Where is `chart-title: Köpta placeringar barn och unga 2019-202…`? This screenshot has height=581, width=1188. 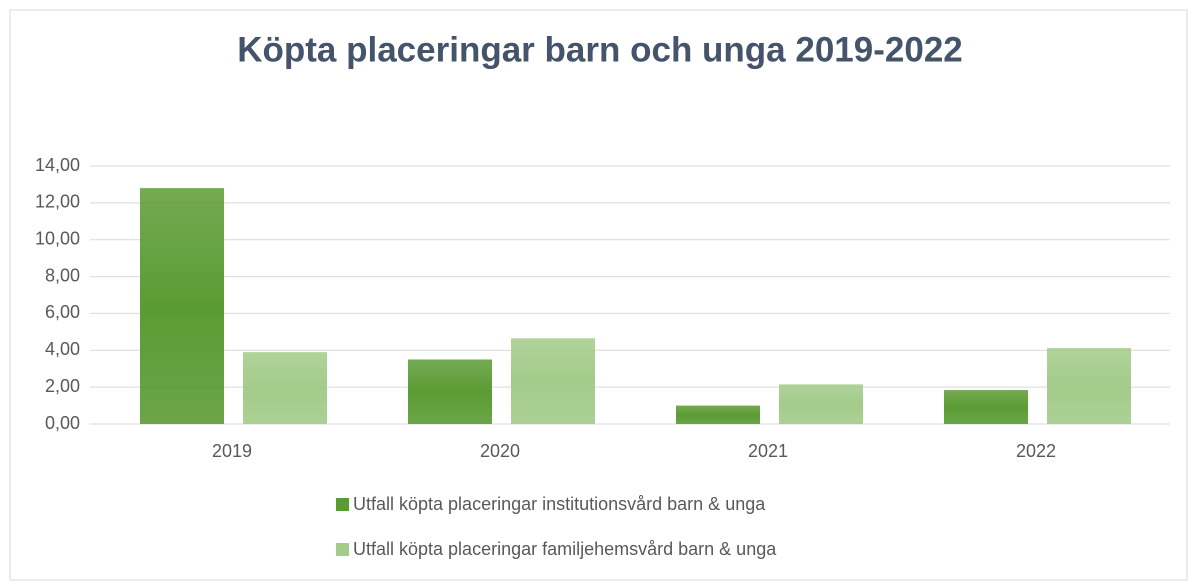
chart-title: Köpta placeringar barn och unga 2019-202… is located at coordinates (600, 49).